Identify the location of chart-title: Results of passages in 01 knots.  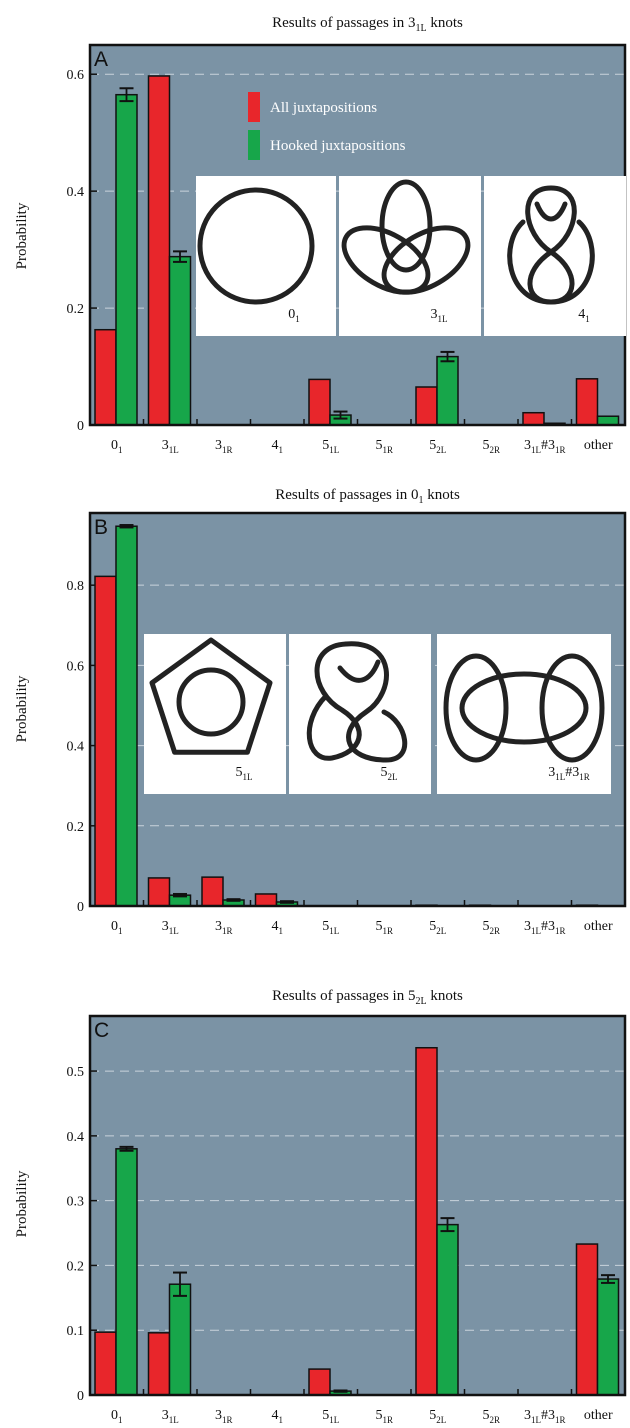
(367, 496).